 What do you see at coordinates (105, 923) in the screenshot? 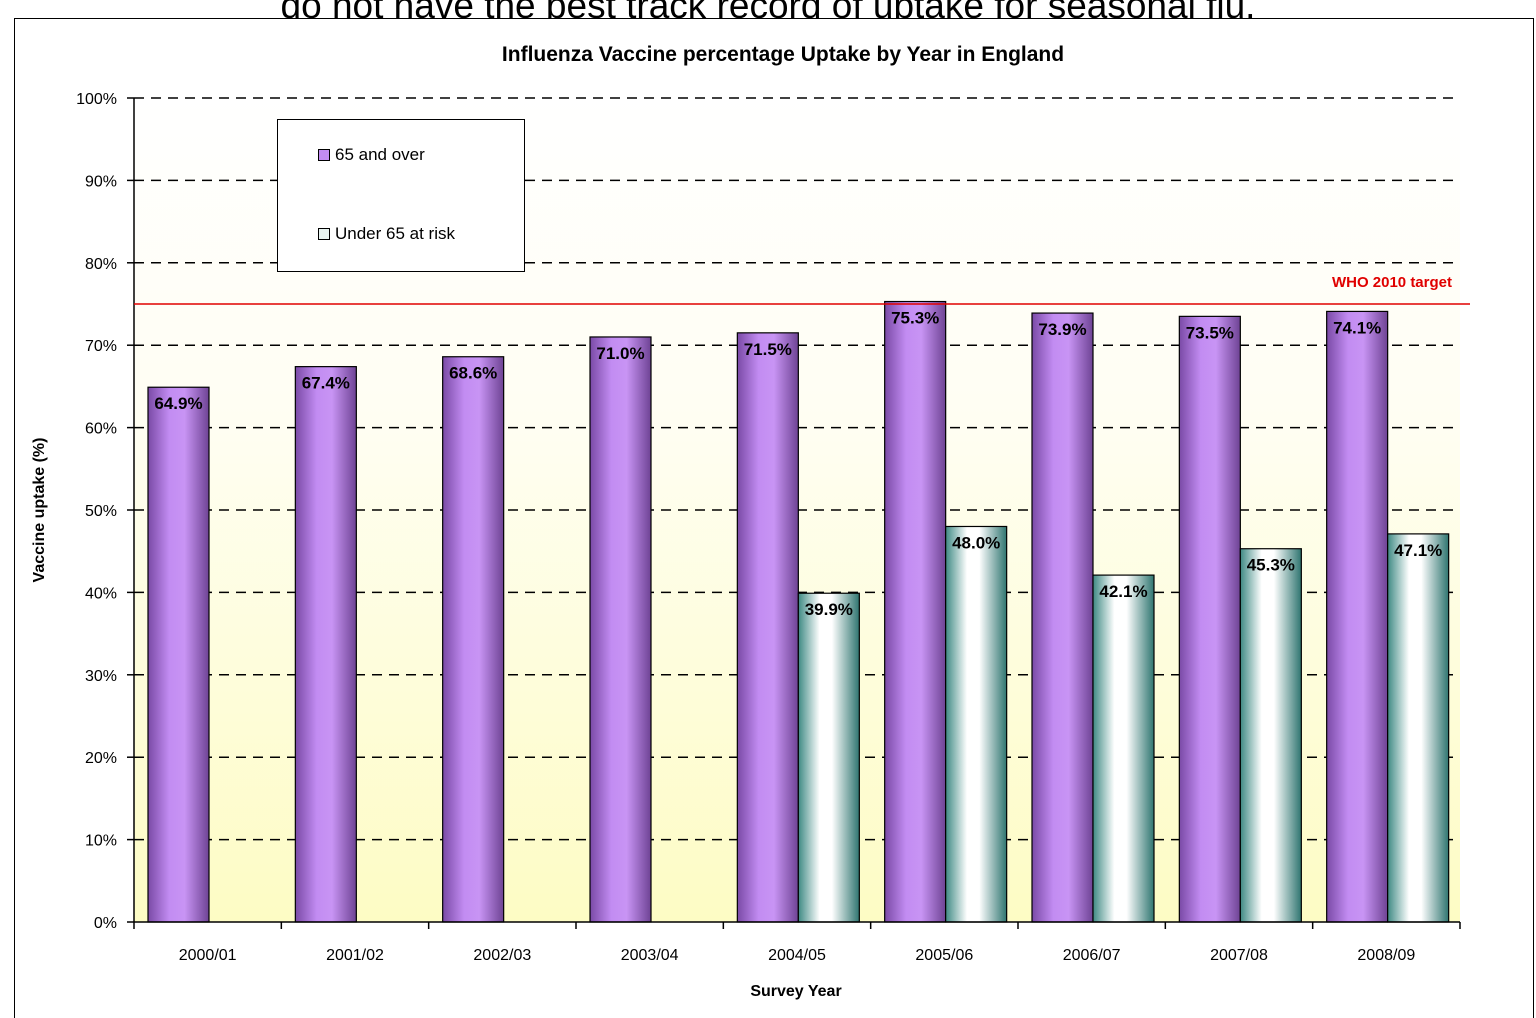
I see `y-tick-label: 0%` at bounding box center [105, 923].